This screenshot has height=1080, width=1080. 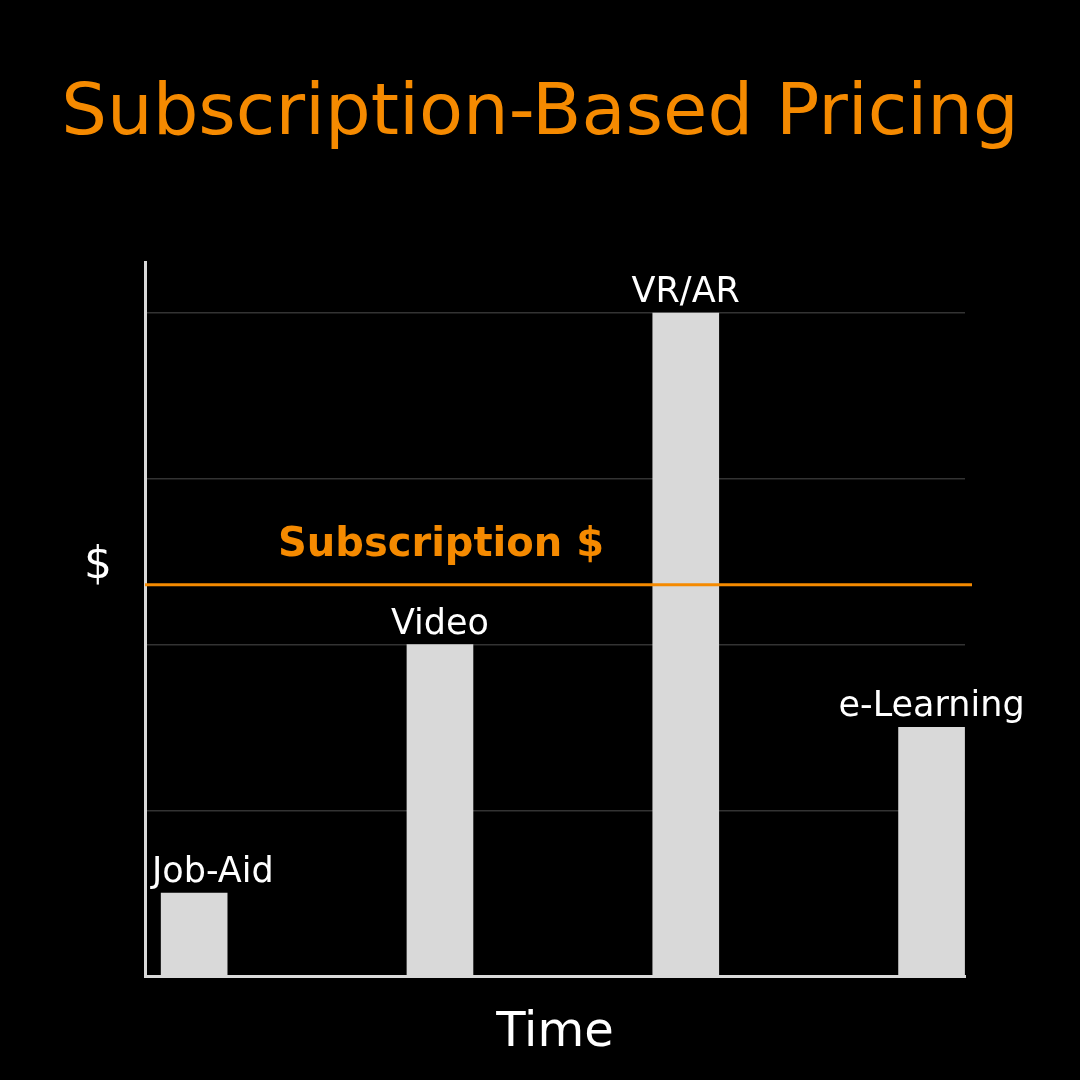 I want to click on x-tick-label: VR/AR, so click(x=685, y=290).